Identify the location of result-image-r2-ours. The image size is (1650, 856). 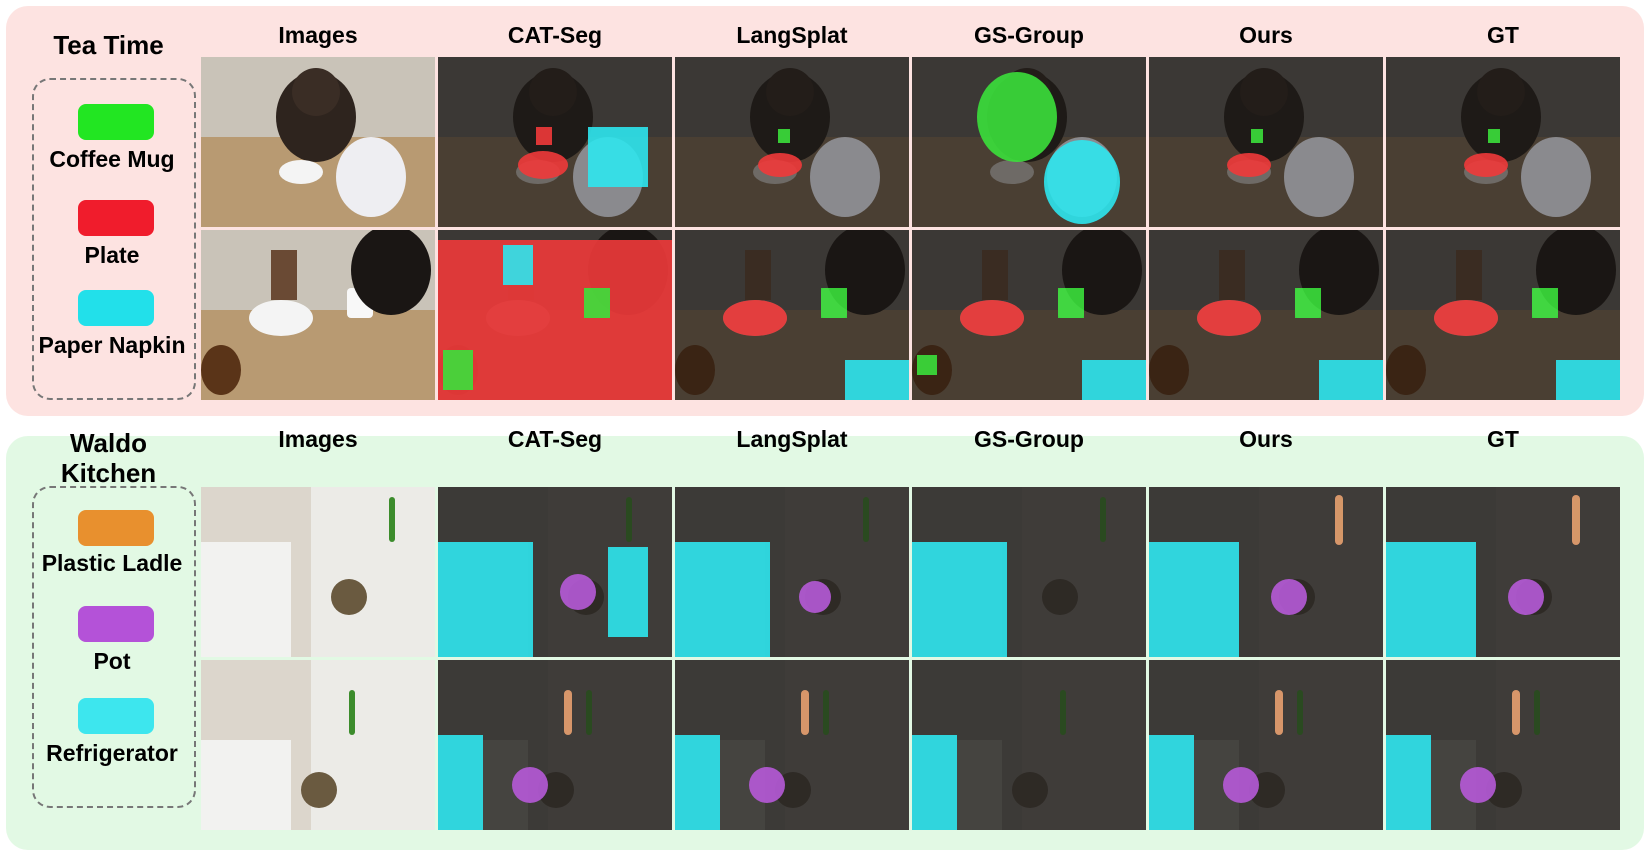
(1266, 572).